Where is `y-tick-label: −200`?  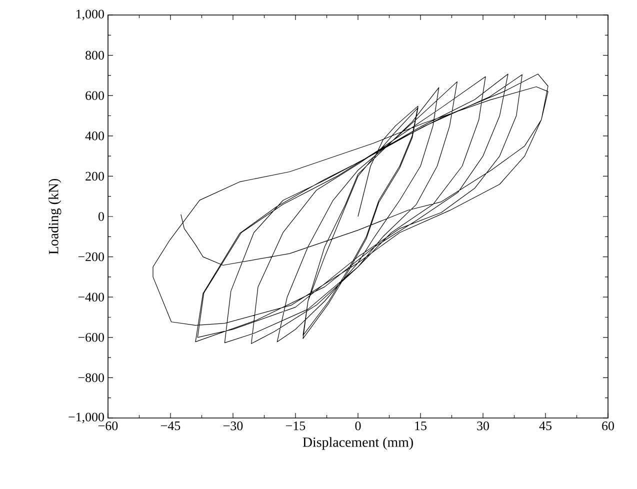
y-tick-label: −200 is located at coordinates (91, 257).